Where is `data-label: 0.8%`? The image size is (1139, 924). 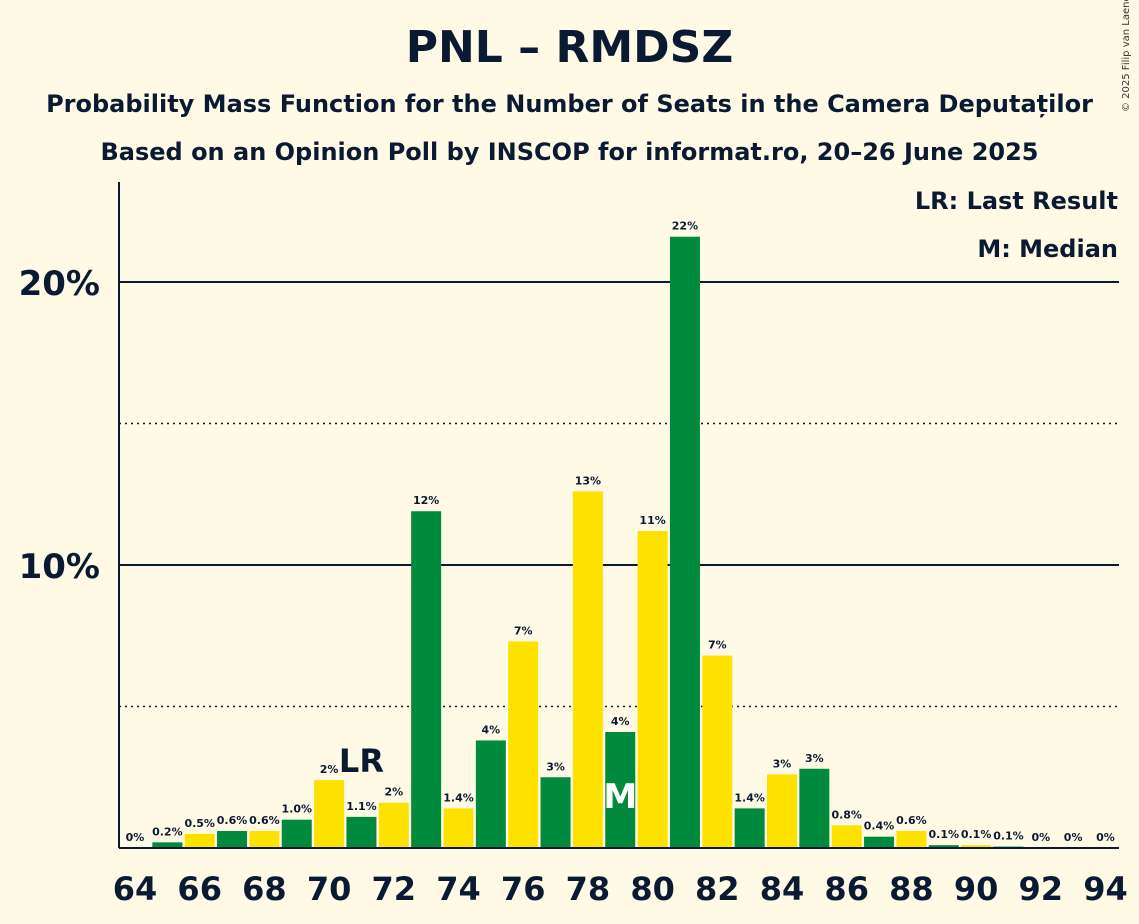 data-label: 0.8% is located at coordinates (846, 814).